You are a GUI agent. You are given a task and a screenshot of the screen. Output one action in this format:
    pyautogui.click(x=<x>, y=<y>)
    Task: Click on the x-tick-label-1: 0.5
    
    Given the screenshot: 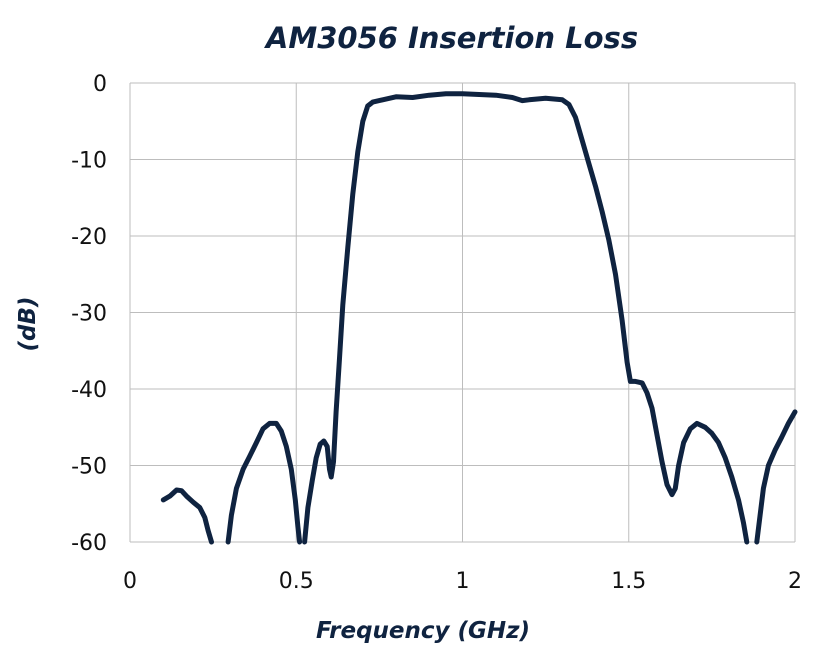 What is the action you would take?
    pyautogui.click(x=296, y=581)
    